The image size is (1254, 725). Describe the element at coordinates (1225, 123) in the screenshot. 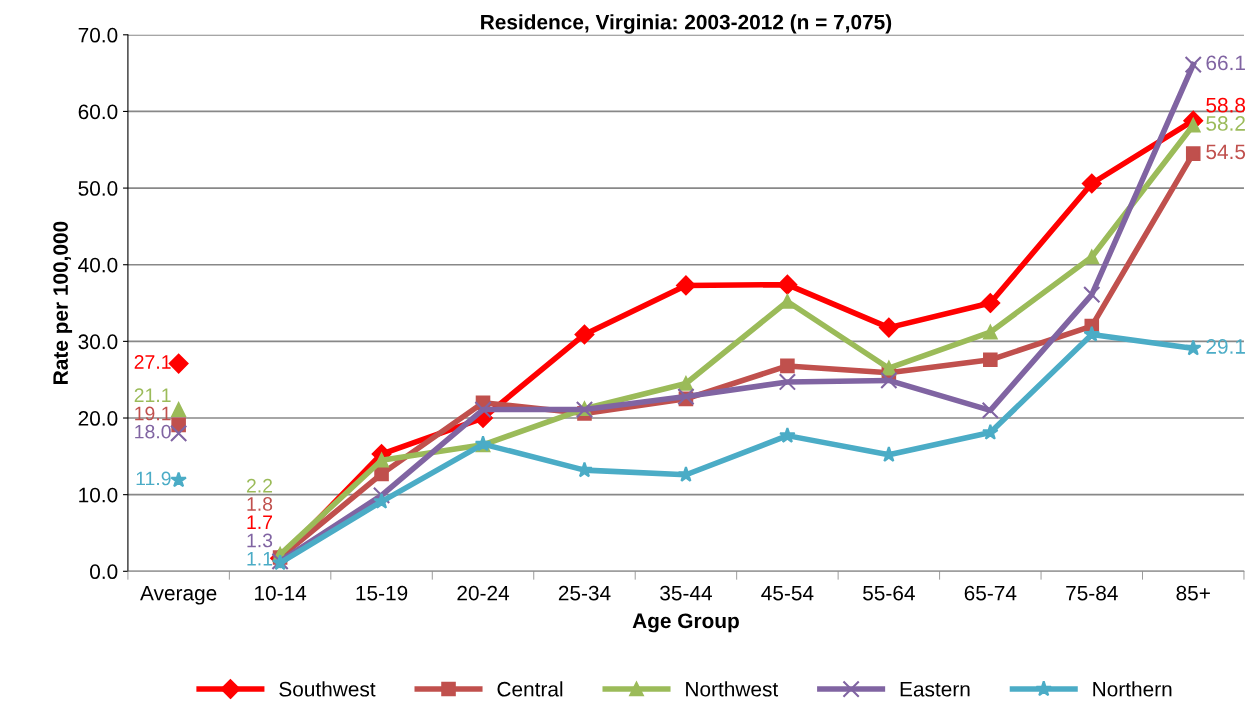

I see `data-label: 58.2` at that location.